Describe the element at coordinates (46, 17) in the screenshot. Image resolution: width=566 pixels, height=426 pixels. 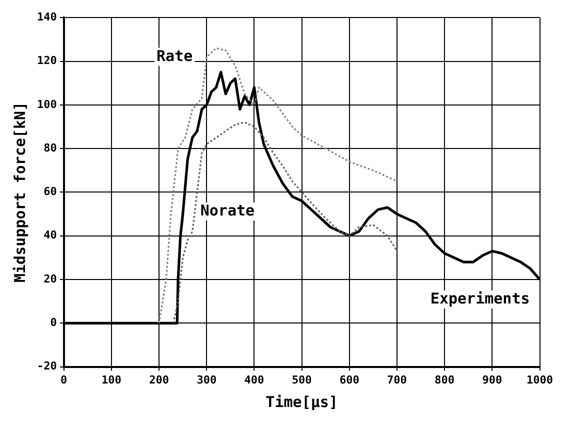
I see `y-tick-label: 140` at that location.